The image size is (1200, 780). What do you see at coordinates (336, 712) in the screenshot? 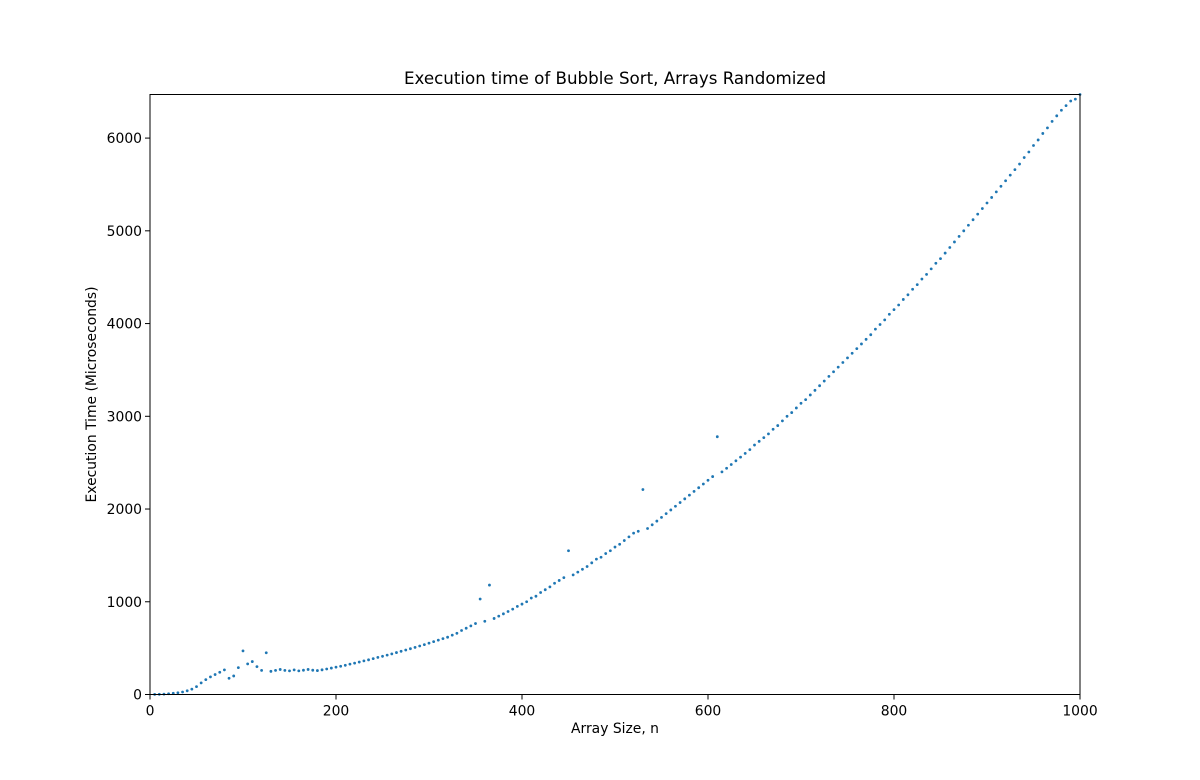
I see `x-tick-label: 200` at bounding box center [336, 712].